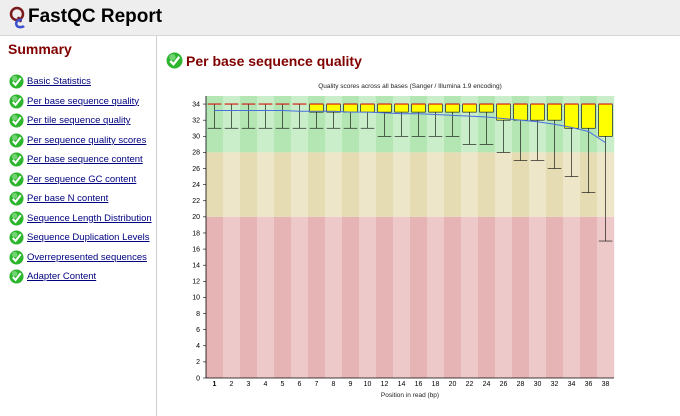 The height and width of the screenshot is (416, 680). I want to click on nav-item-sequence-duplication-levels: Sequence Duplication Levels, so click(80, 238).